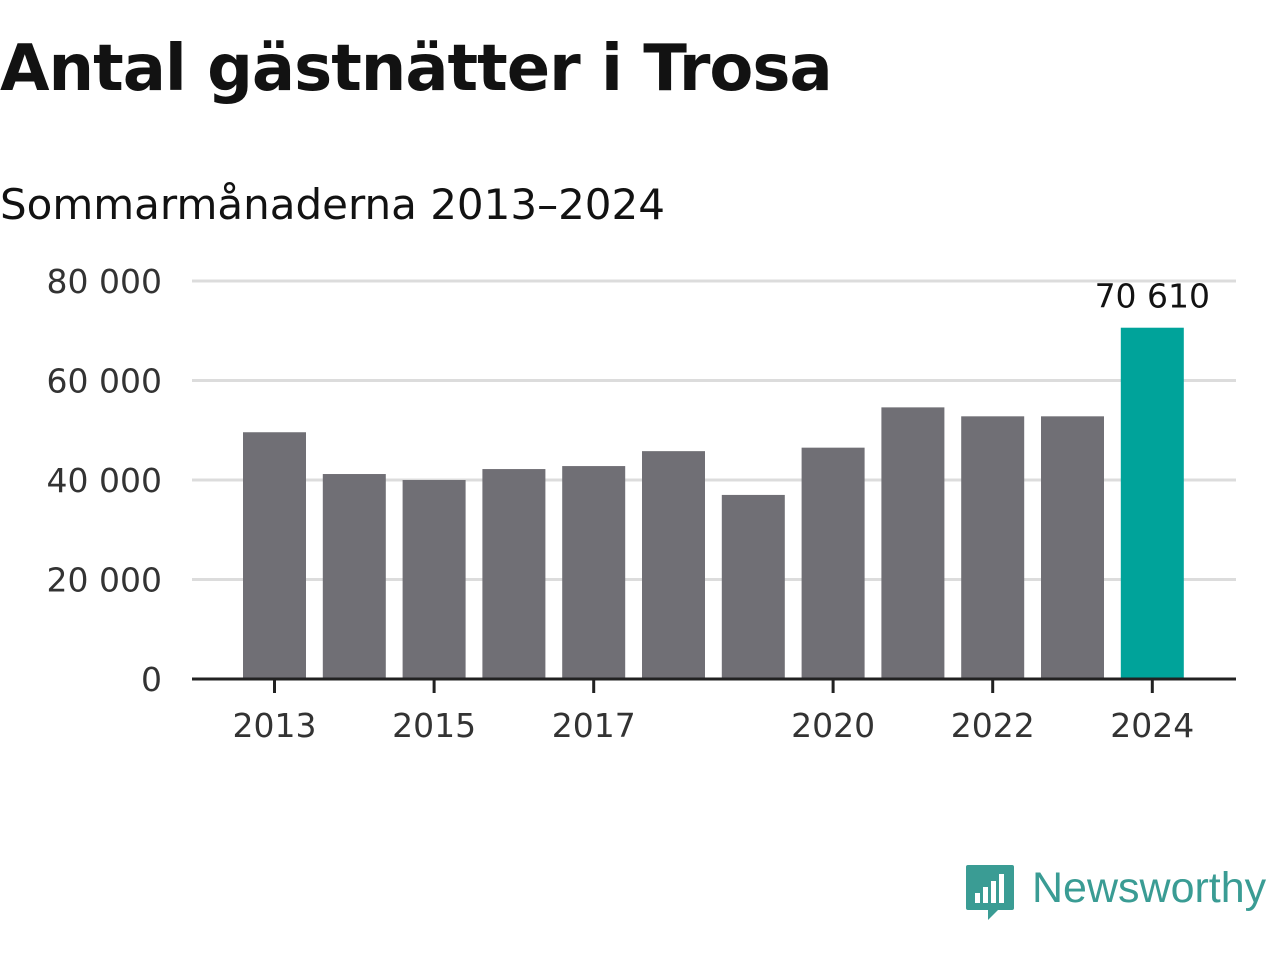 This screenshot has height=960, width=1280. I want to click on x-tick-label: 2022, so click(993, 725).